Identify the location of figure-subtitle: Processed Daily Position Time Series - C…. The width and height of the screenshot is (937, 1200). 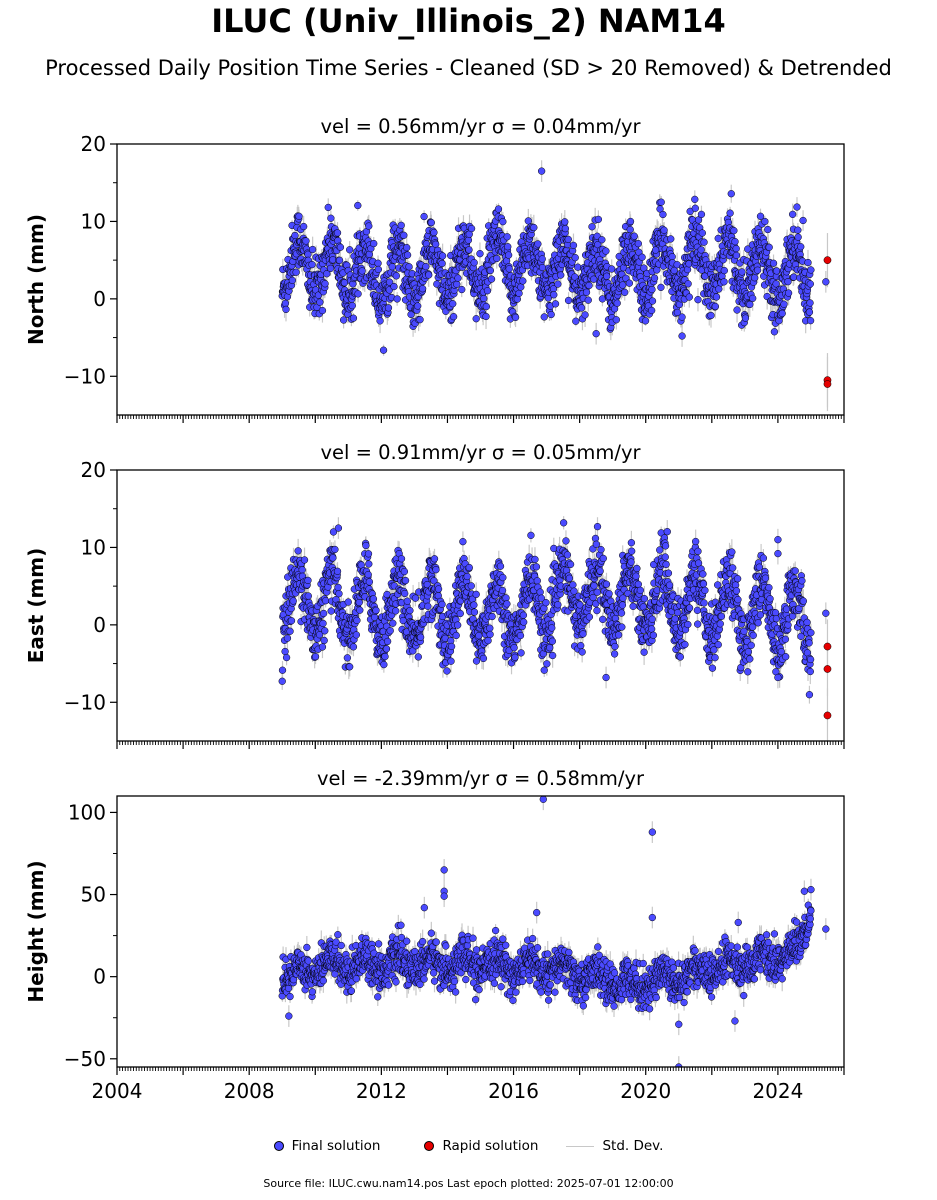
(468, 68).